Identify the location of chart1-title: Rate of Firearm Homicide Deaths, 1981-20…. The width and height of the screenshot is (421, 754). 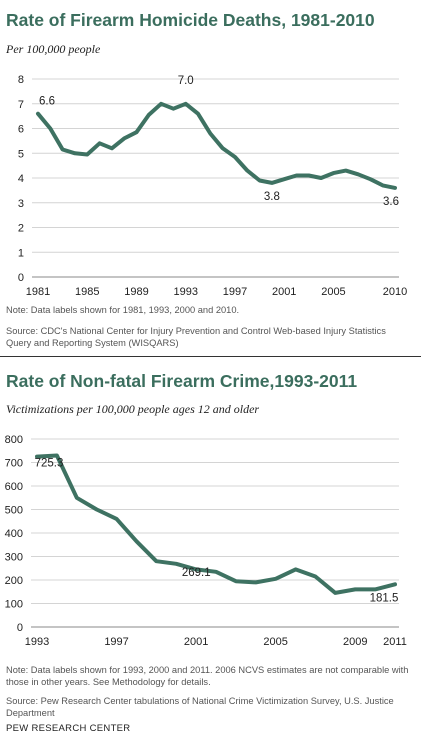
(190, 20).